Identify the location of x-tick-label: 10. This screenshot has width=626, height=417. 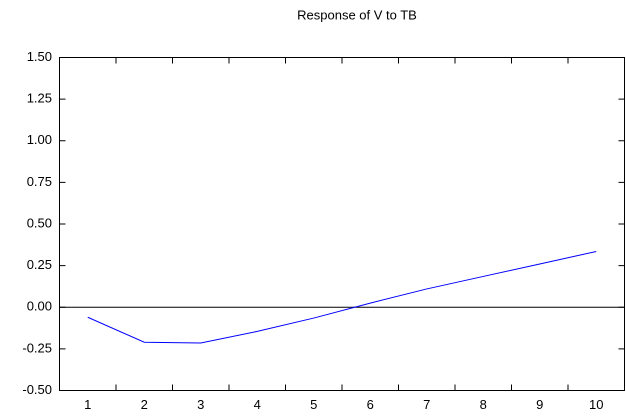
(596, 404).